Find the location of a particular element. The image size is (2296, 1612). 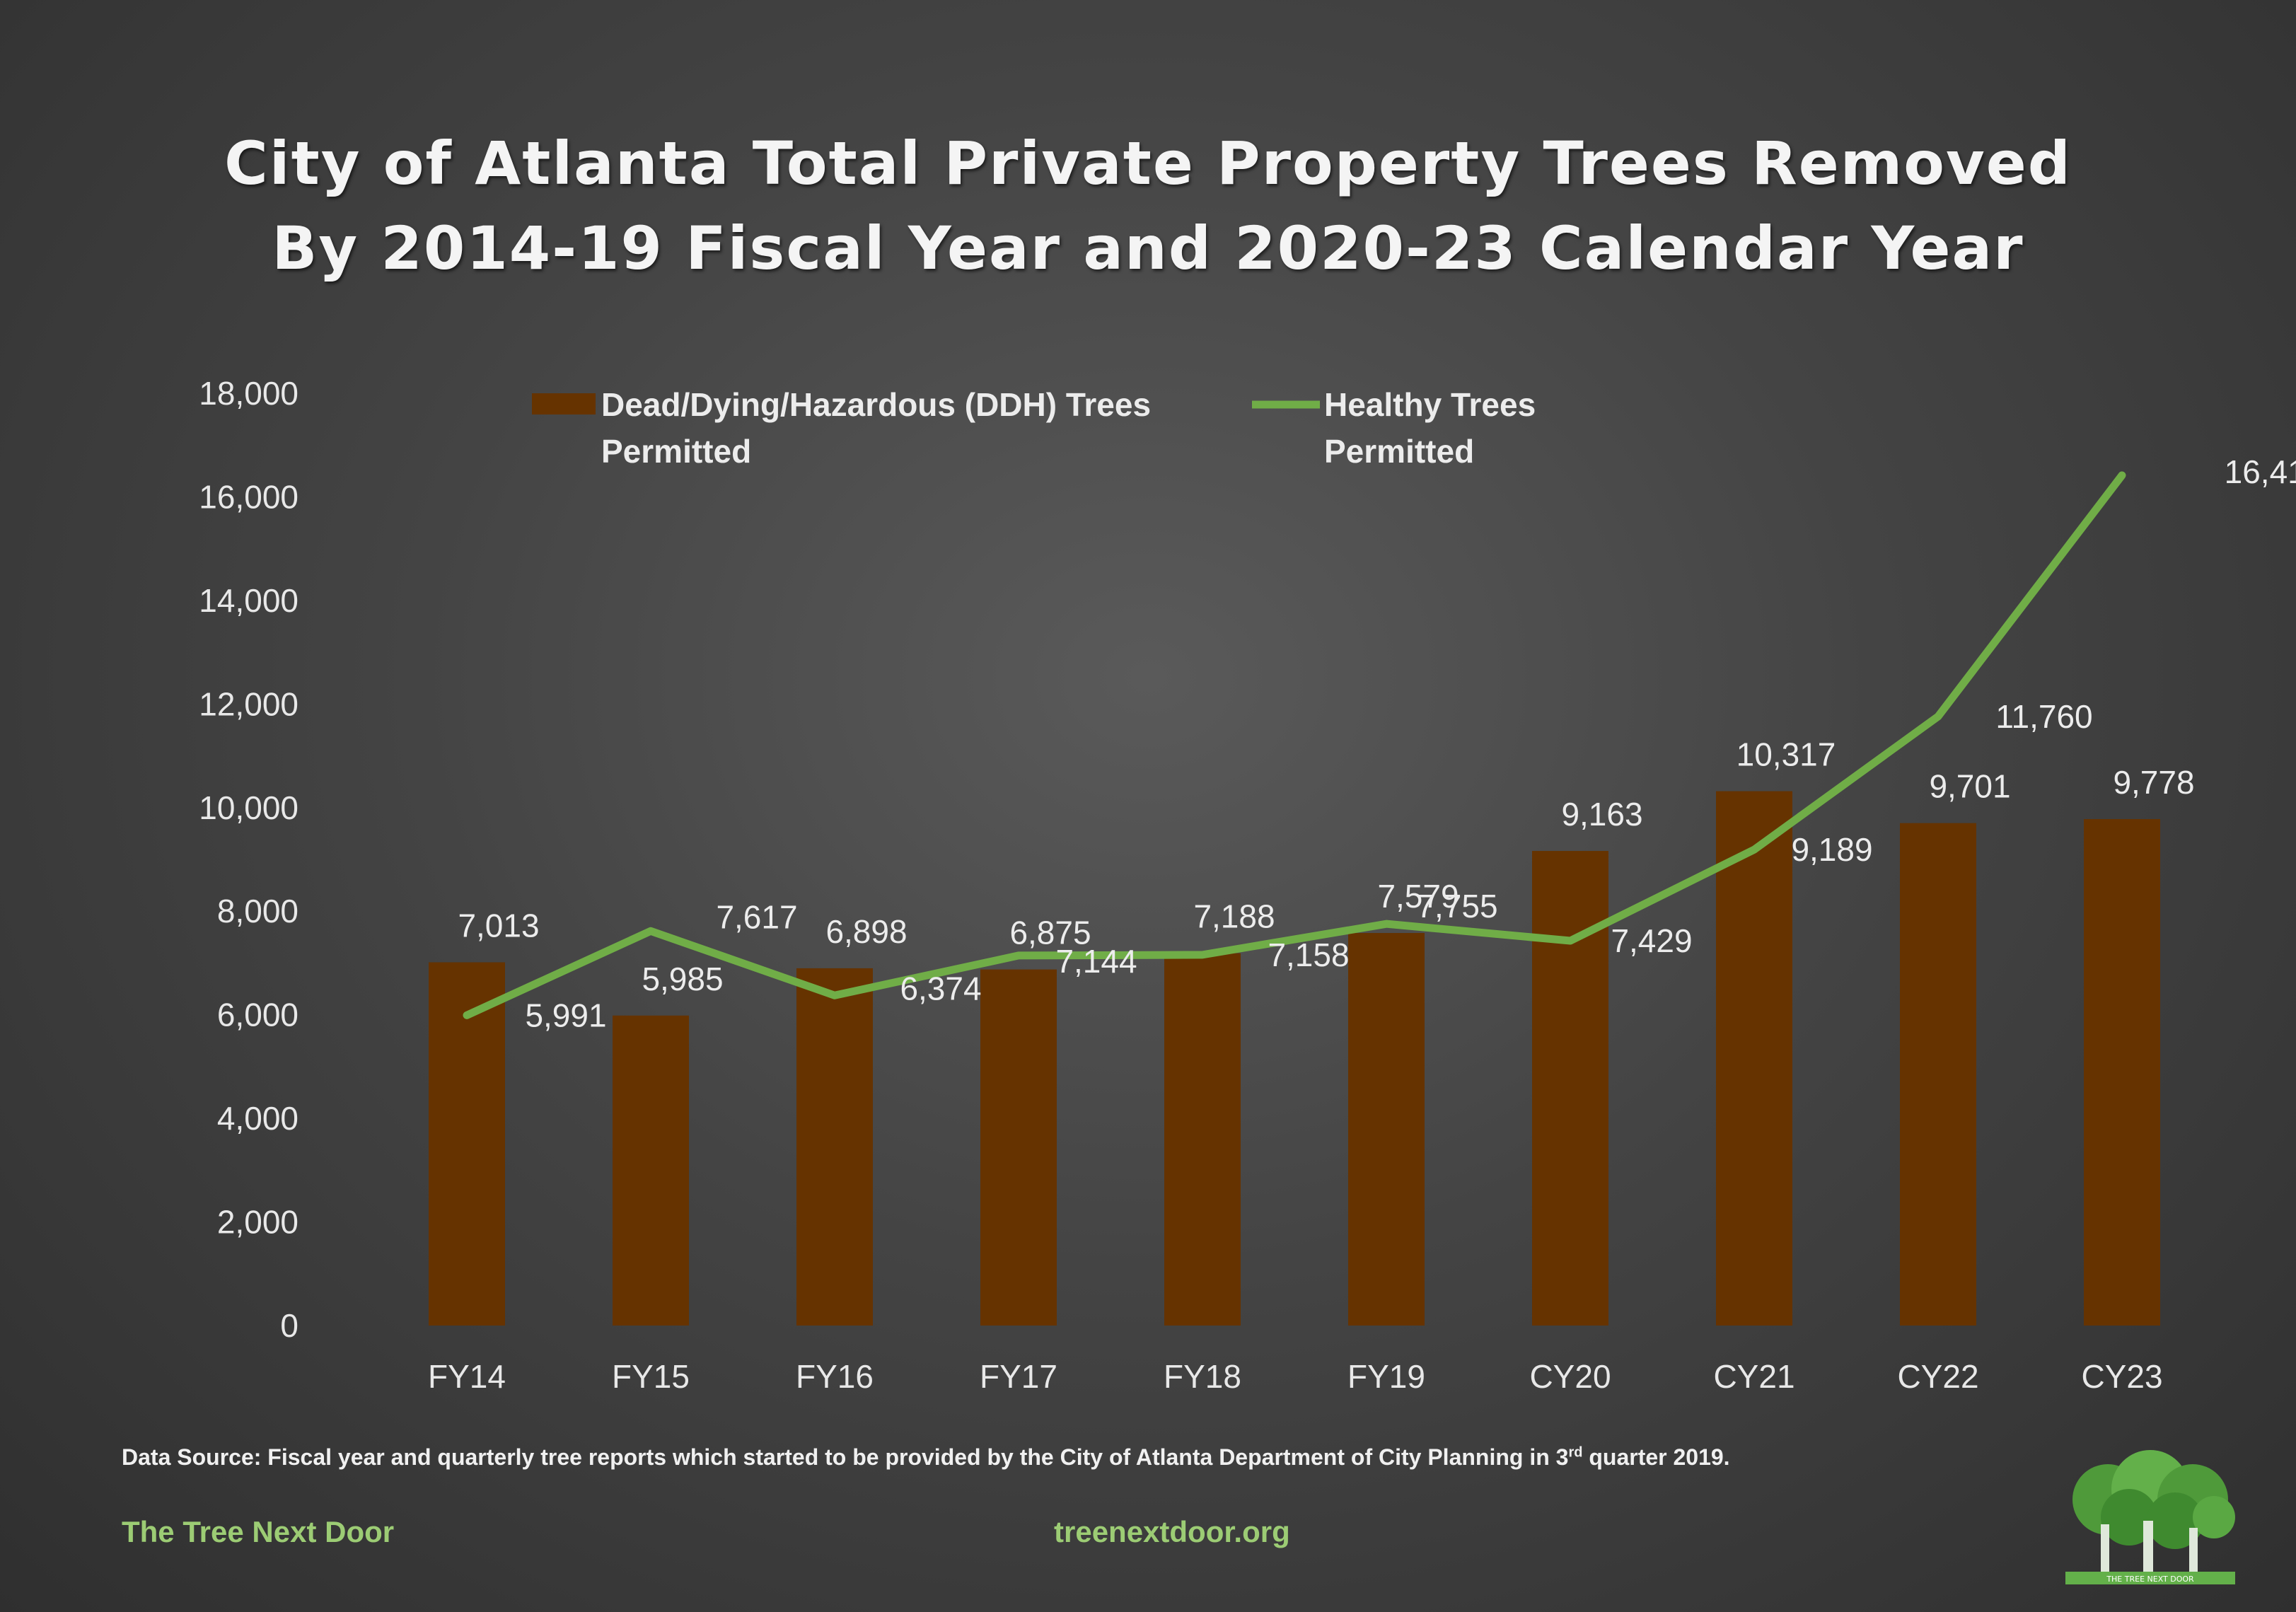

y-tick-label: 6,000 is located at coordinates (257, 1015).